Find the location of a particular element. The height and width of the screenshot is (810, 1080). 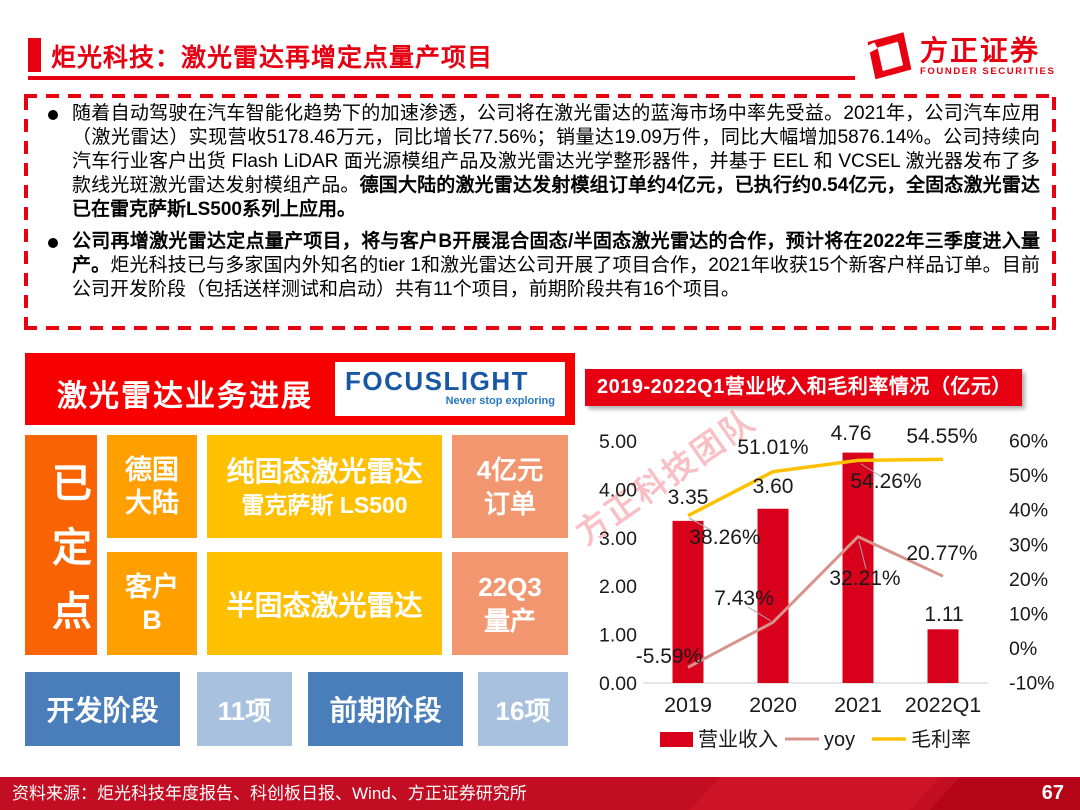

block-product-solid-state: 纯固态激光雷达 雷克萨斯 LS500 is located at coordinates (324, 486).